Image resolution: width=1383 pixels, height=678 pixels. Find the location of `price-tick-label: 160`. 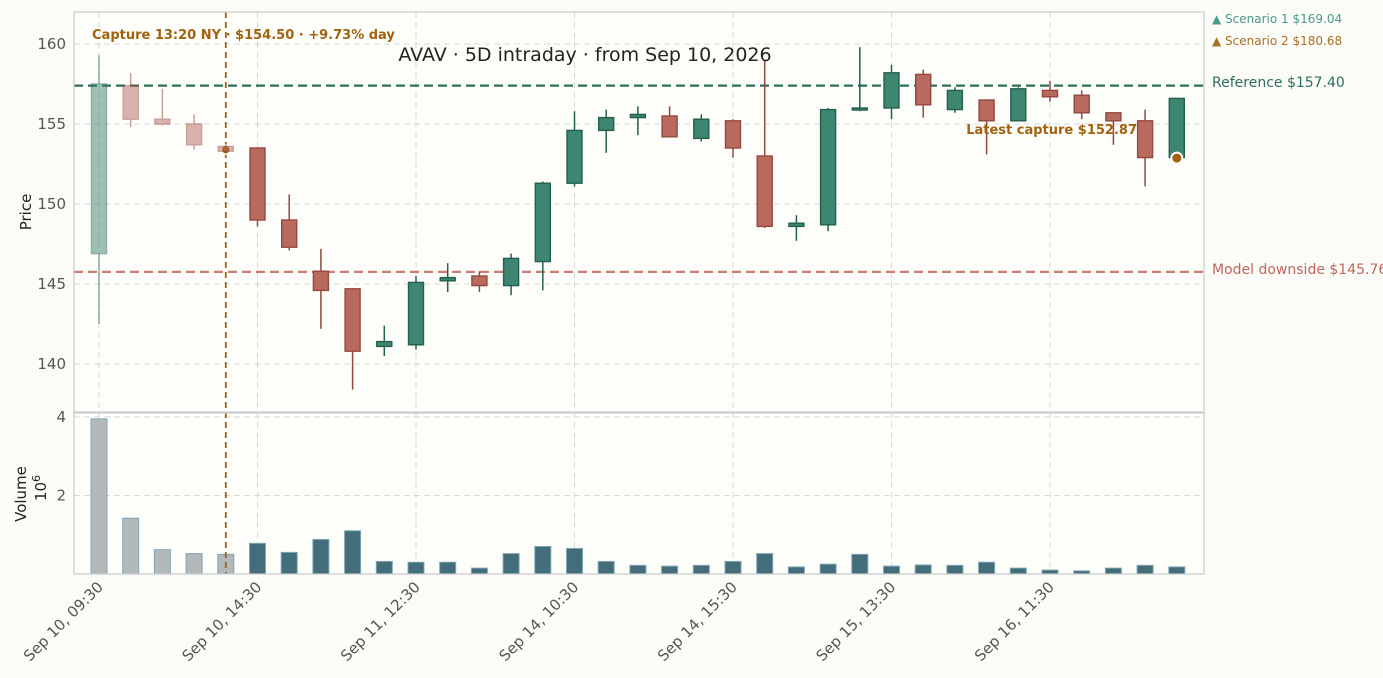

price-tick-label: 160 is located at coordinates (51, 44).